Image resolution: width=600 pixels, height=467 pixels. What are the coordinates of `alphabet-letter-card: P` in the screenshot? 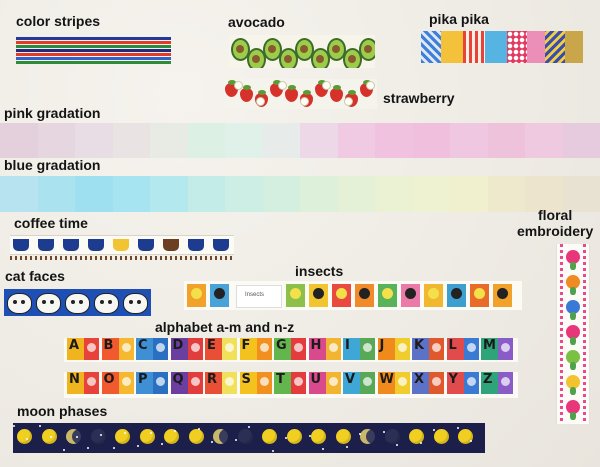 It's located at (145, 383).